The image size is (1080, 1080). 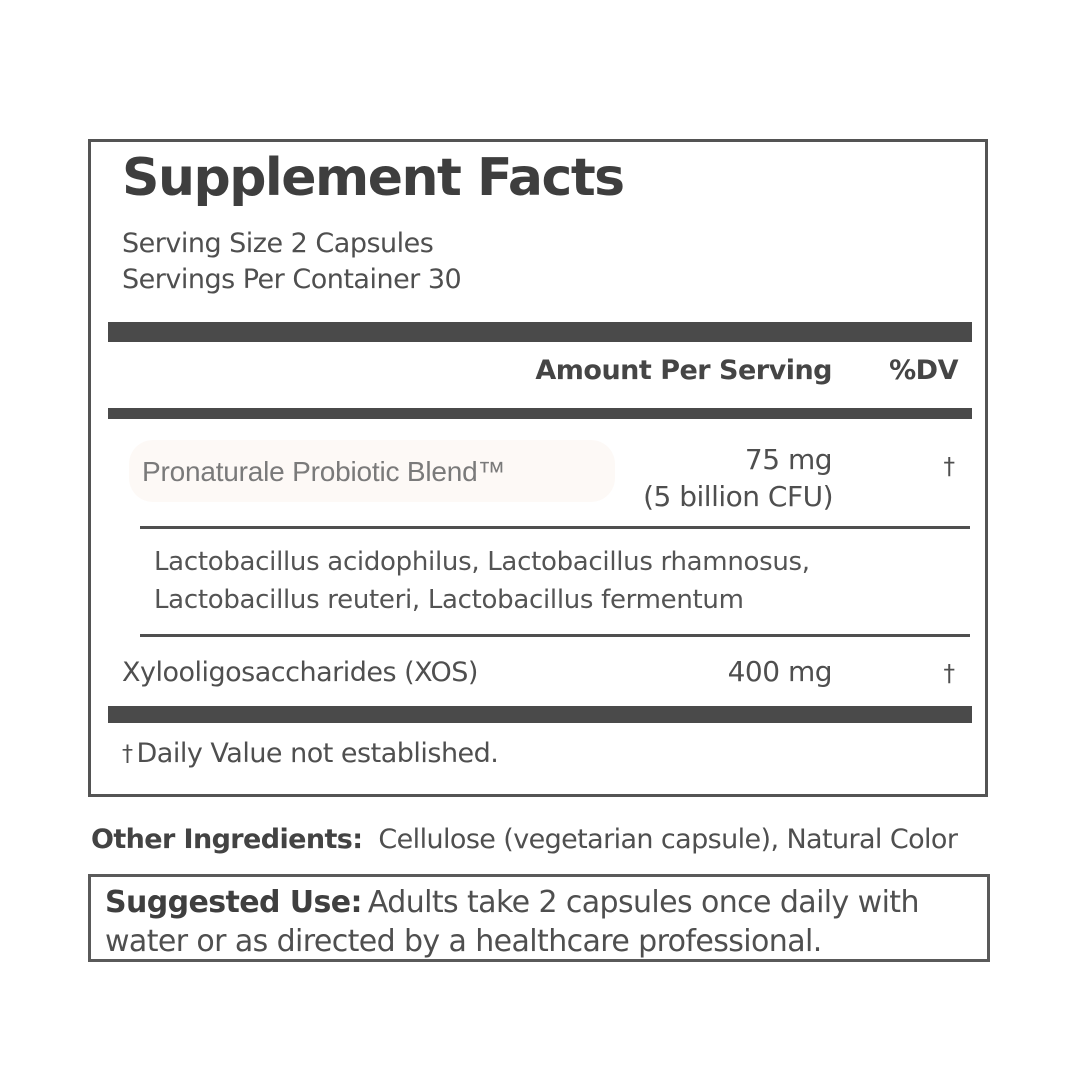 What do you see at coordinates (540, 413) in the screenshot?
I see `header-divider` at bounding box center [540, 413].